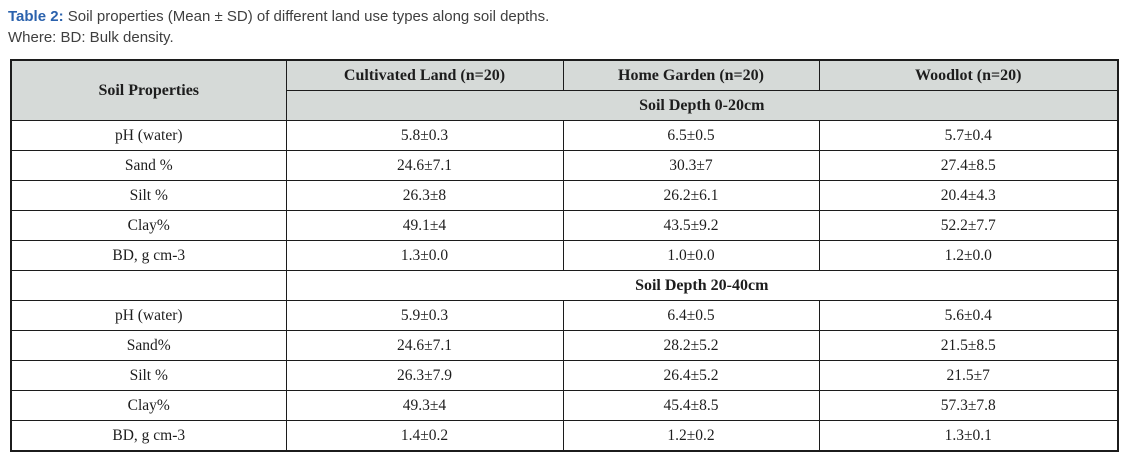 The image size is (1124, 458). Describe the element at coordinates (702, 285) in the screenshot. I see `depth-band-label-20-40: Soil Depth 20-40cm` at that location.